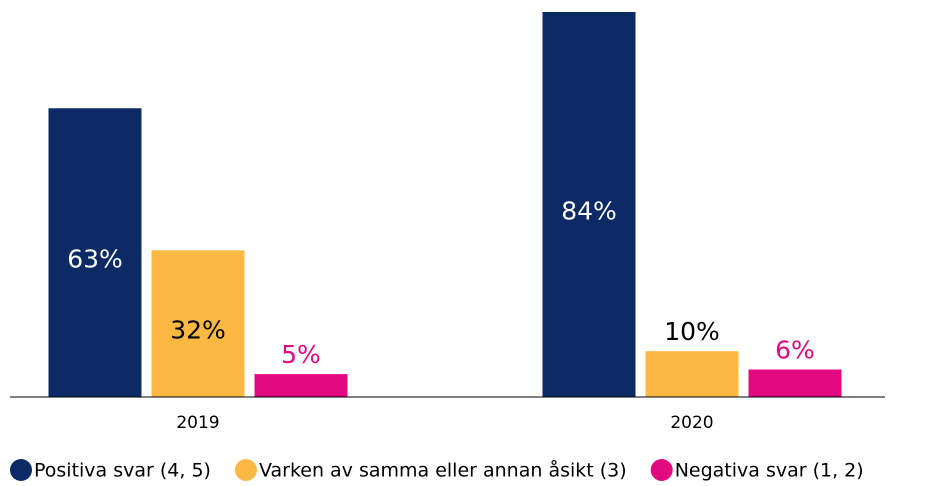 The width and height of the screenshot is (925, 486). What do you see at coordinates (769, 471) in the screenshot?
I see `legend-label: Negativa svar (1, 2)` at bounding box center [769, 471].